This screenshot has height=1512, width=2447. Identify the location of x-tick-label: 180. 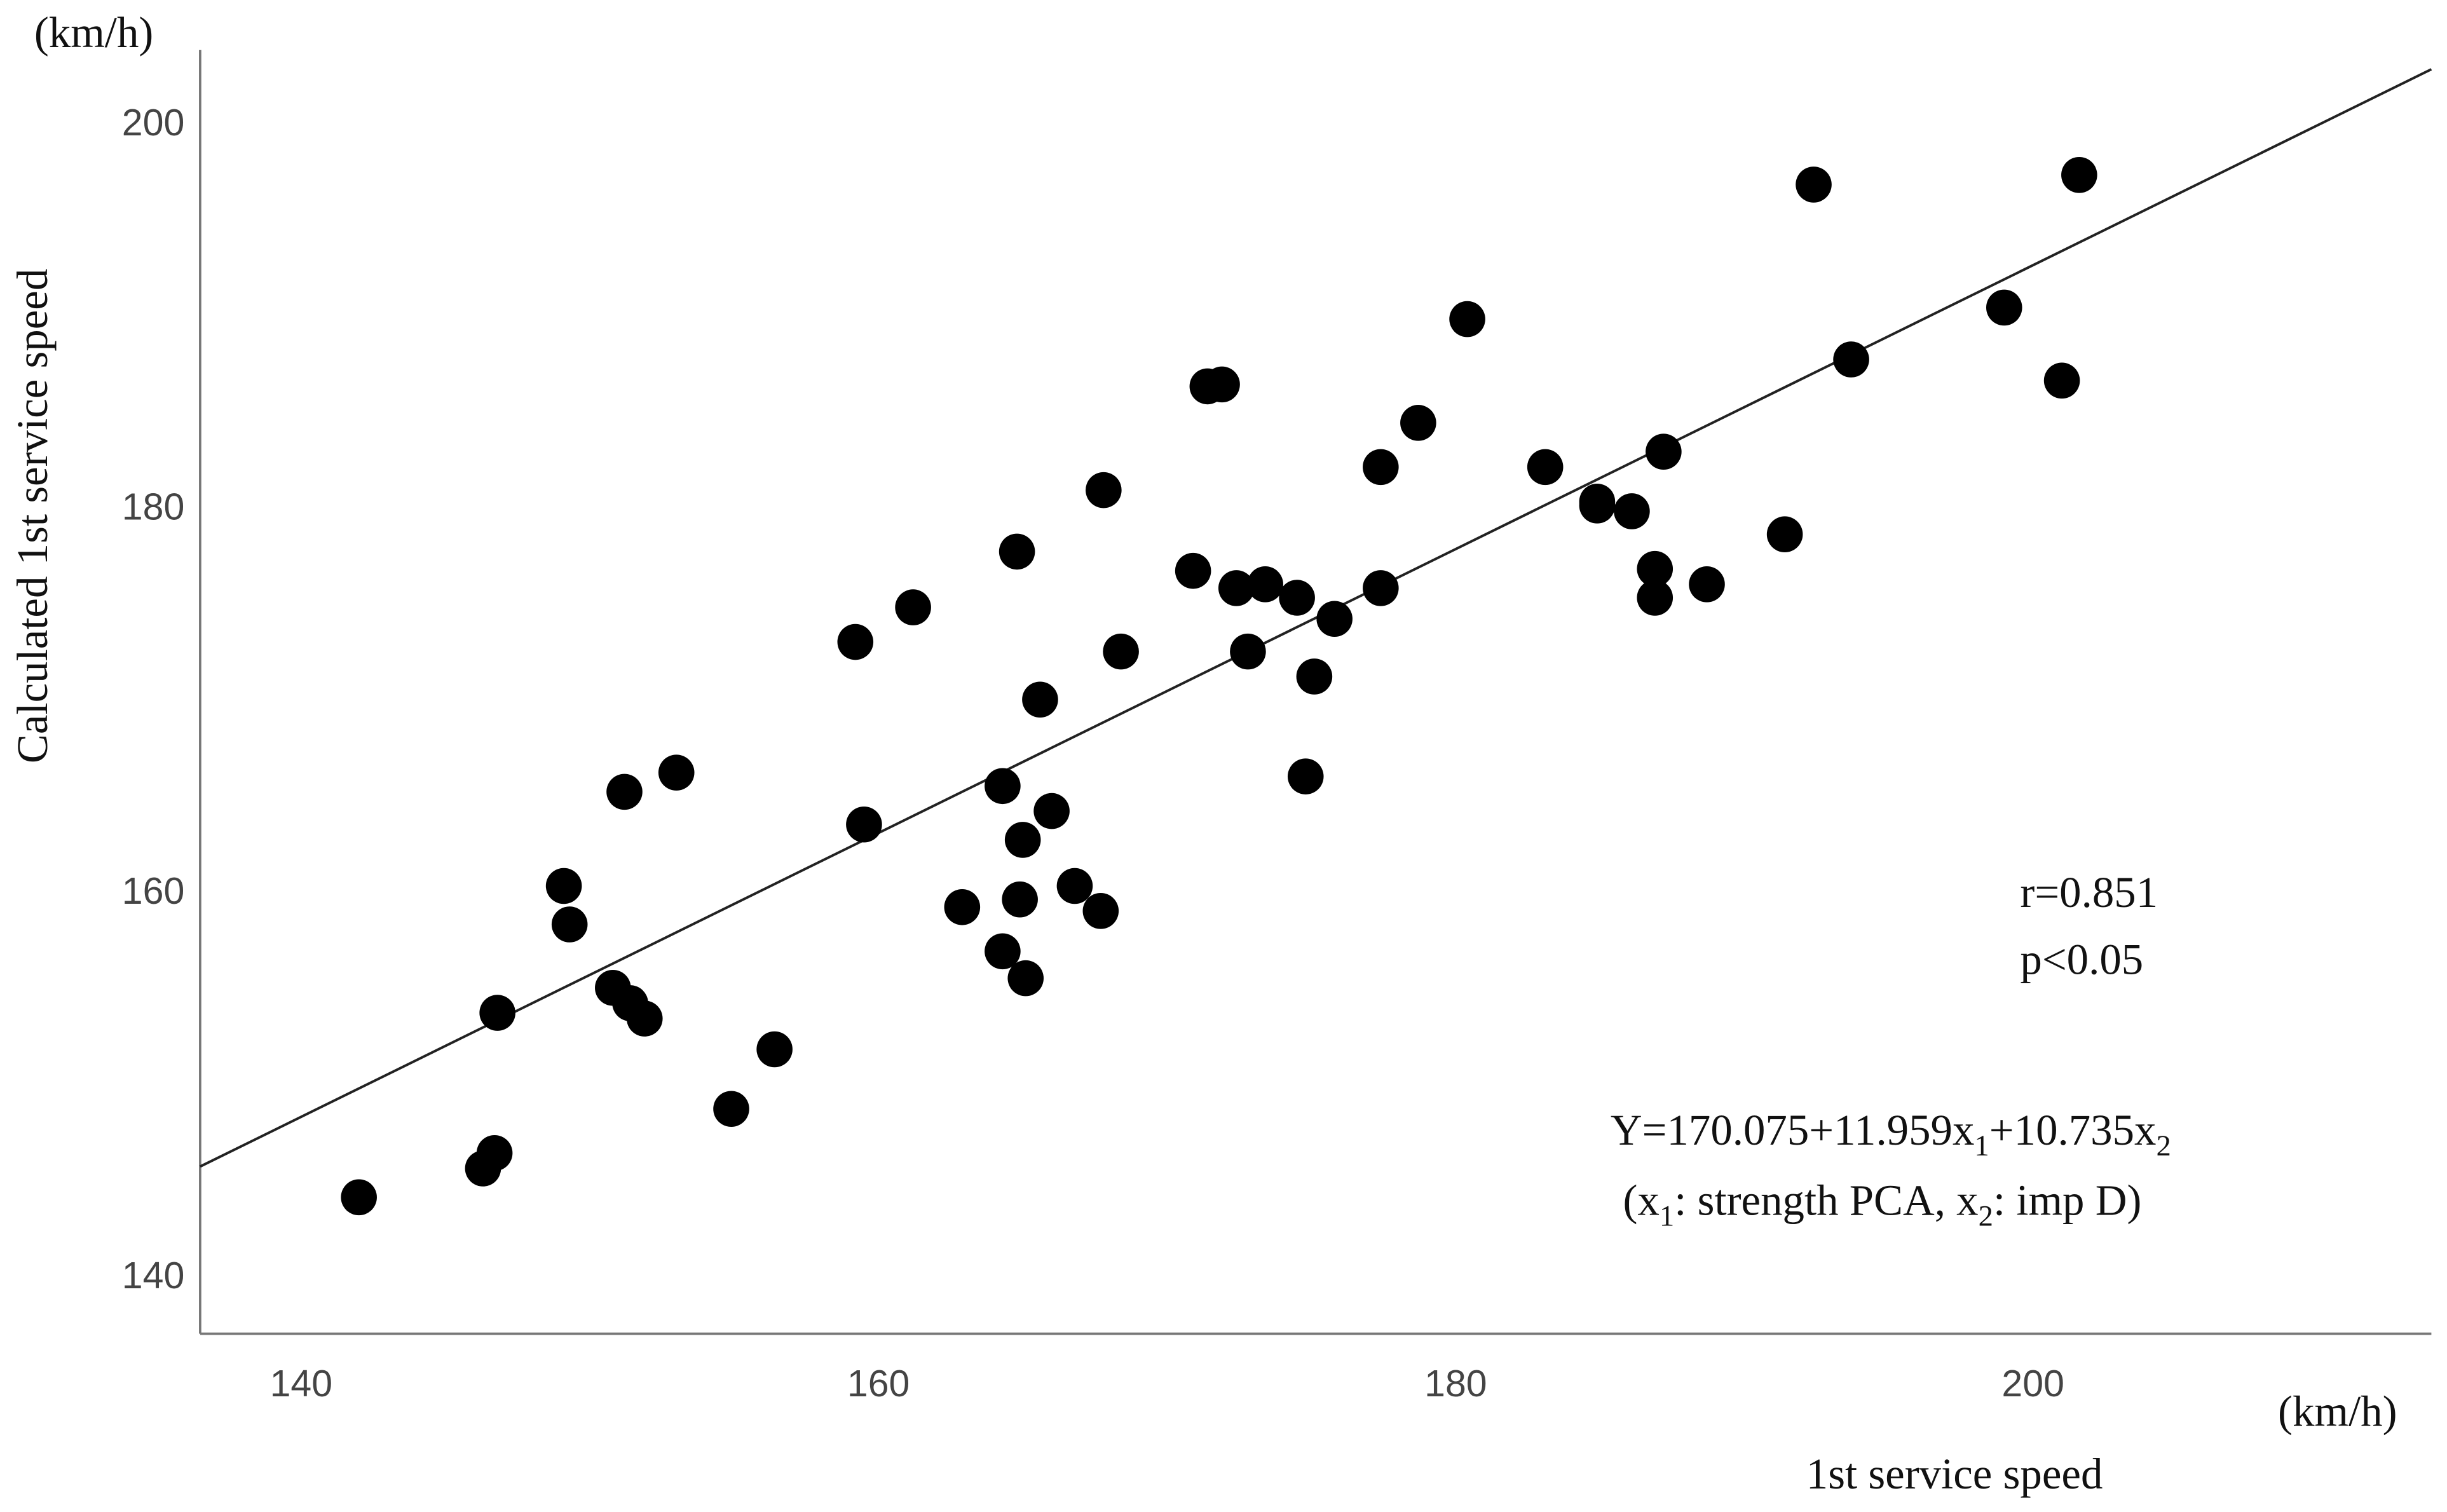
(1455, 1384).